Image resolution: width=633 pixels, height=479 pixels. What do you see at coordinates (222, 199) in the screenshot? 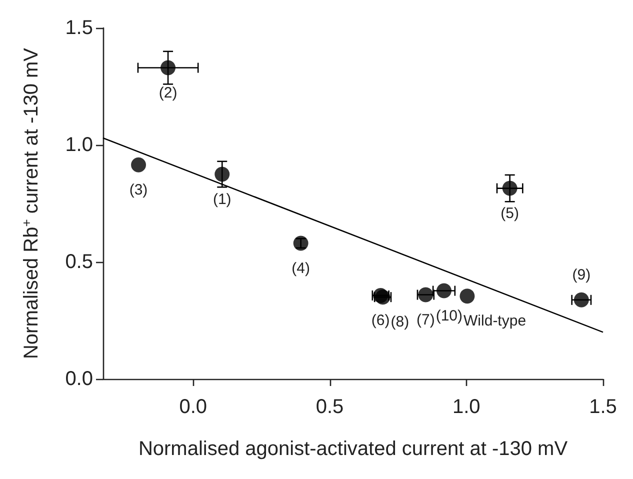
I see `annotation: (1)` at bounding box center [222, 199].